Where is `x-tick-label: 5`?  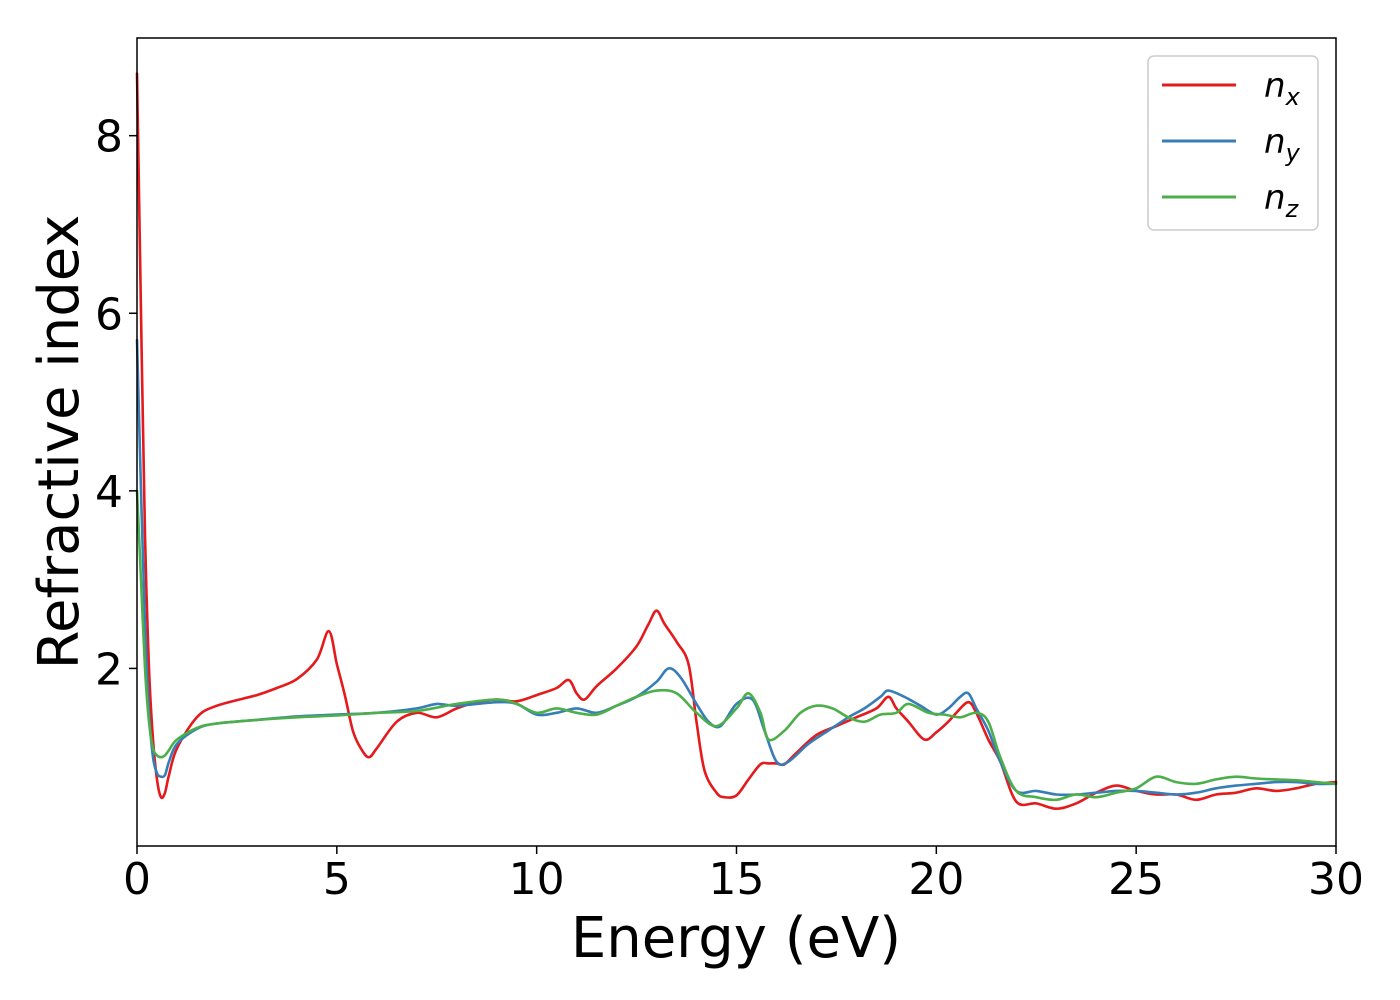 x-tick-label: 5 is located at coordinates (337, 879).